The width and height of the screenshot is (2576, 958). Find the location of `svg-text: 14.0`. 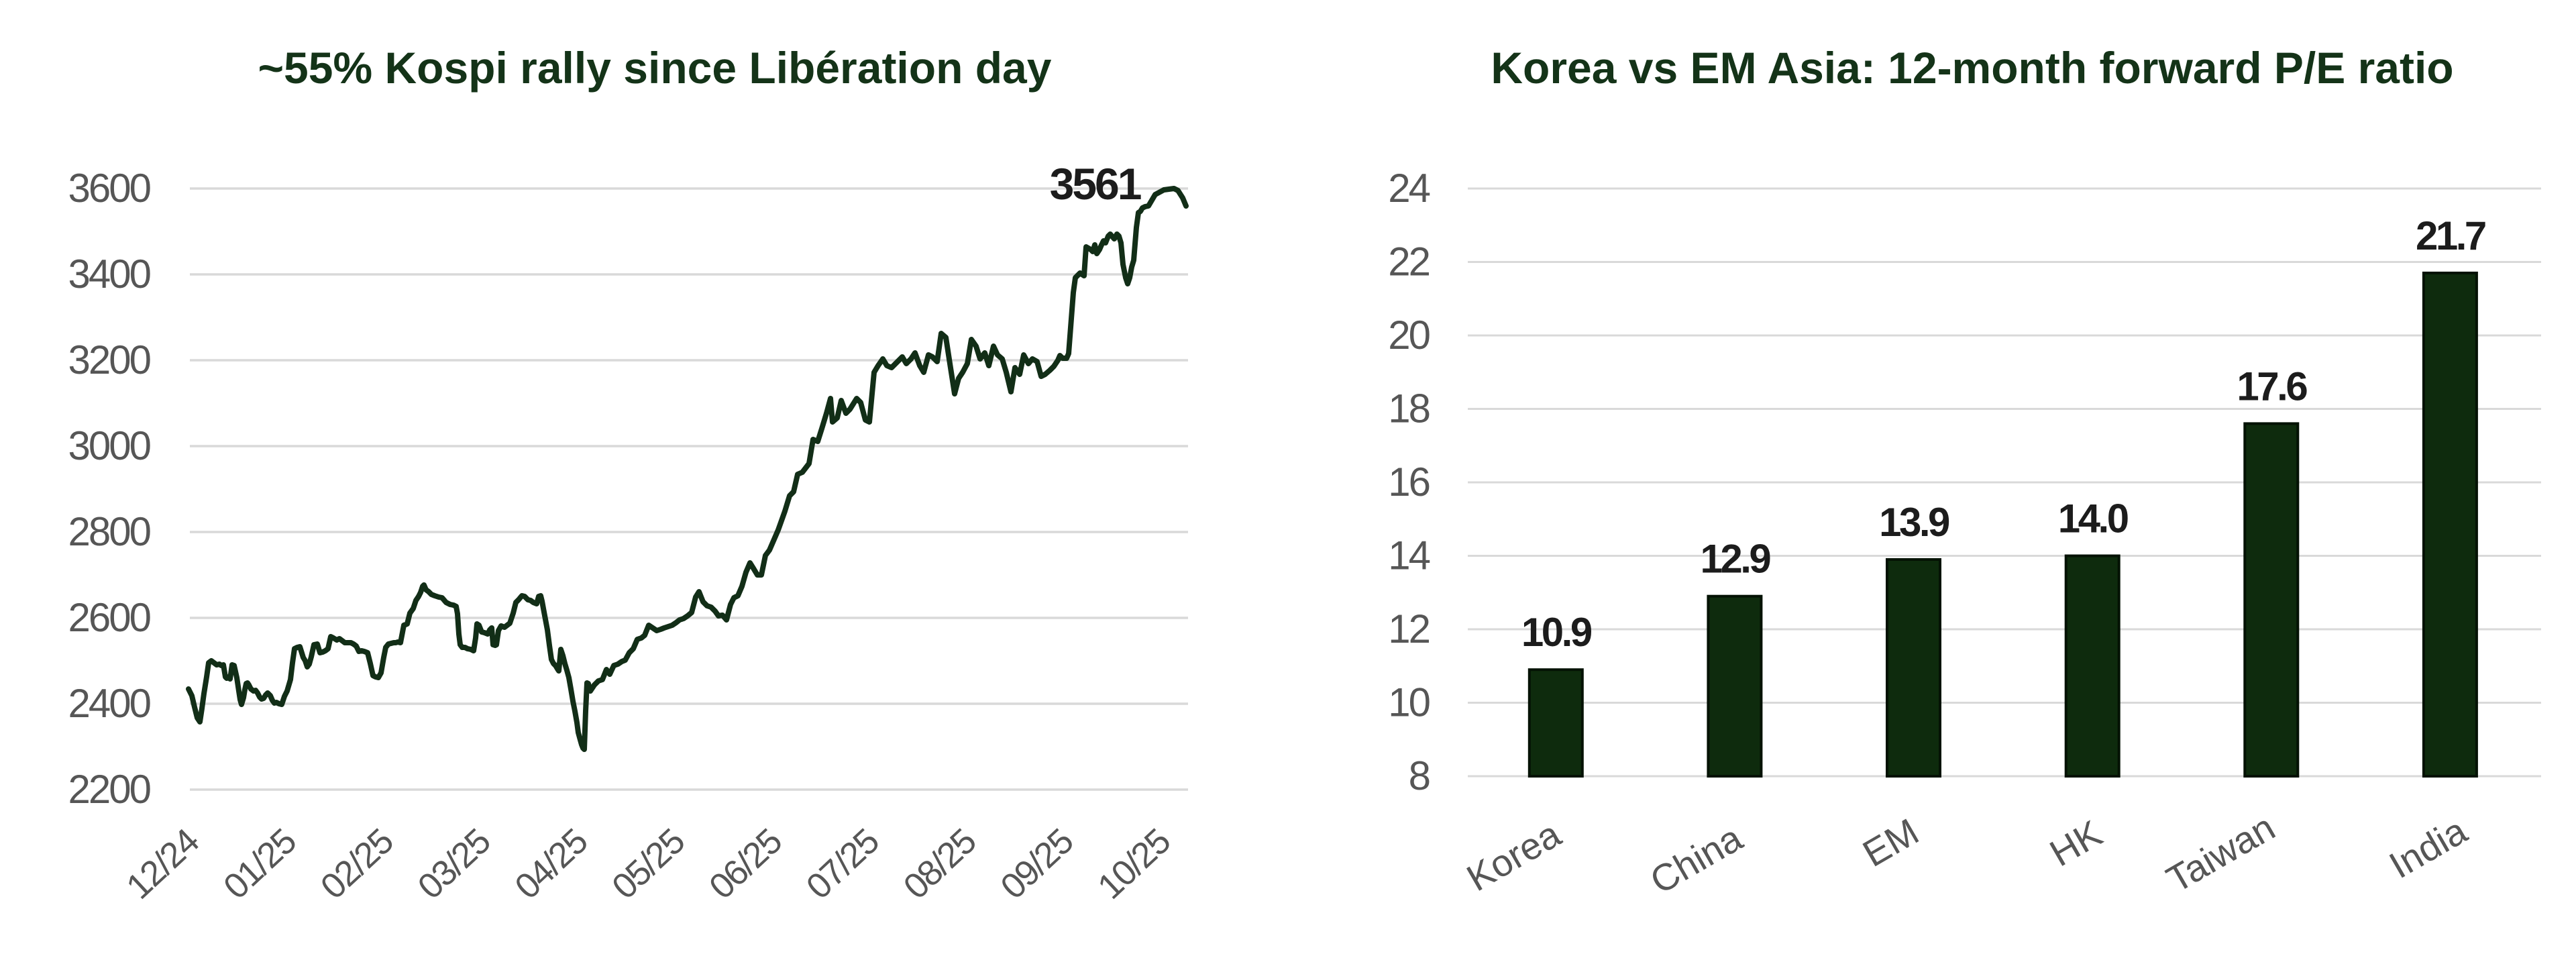

svg-text: 14.0 is located at coordinates (2093, 518).